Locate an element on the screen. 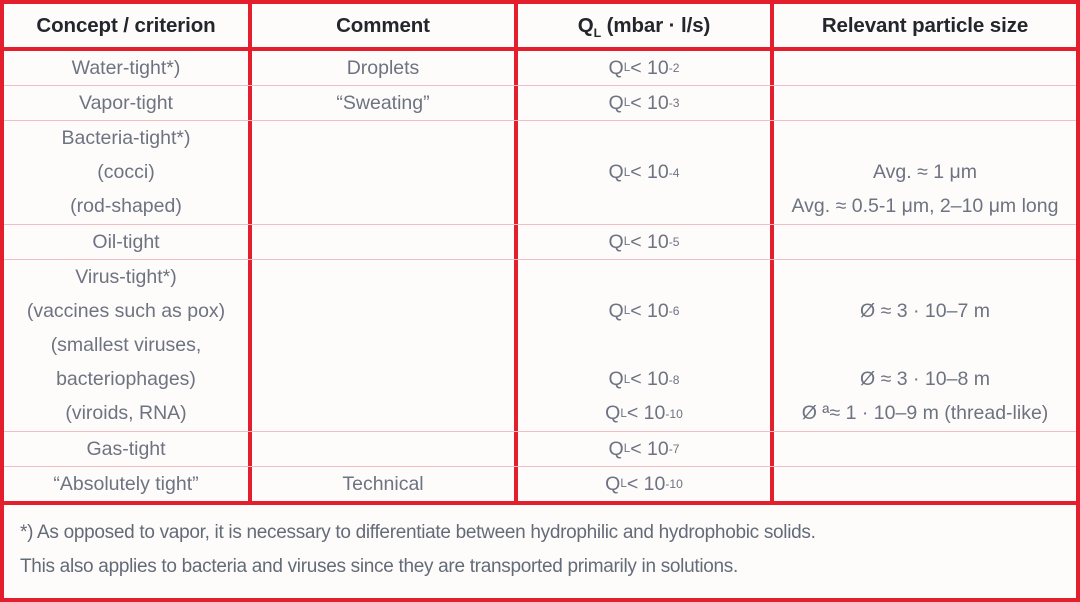 The width and height of the screenshot is (1080, 602). cell-line: Ø ≈ 3 · 10–8 m is located at coordinates (925, 379).